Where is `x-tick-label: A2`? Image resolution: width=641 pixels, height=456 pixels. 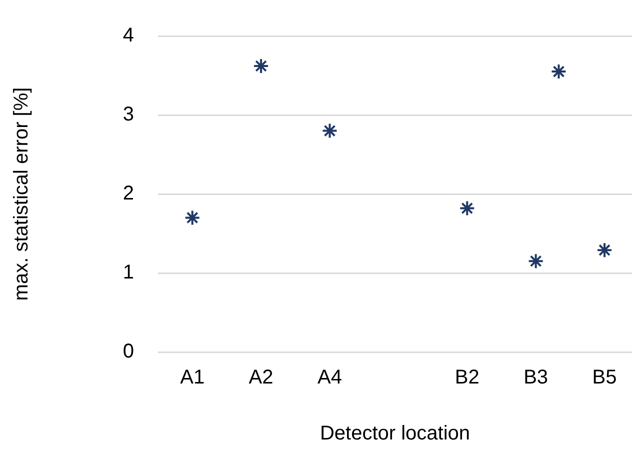 x-tick-label: A2 is located at coordinates (261, 377).